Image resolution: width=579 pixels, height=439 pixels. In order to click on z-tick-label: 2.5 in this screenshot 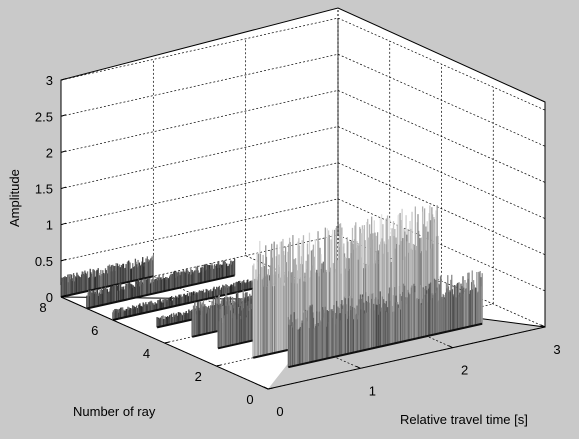, I will do `click(44, 116)`.